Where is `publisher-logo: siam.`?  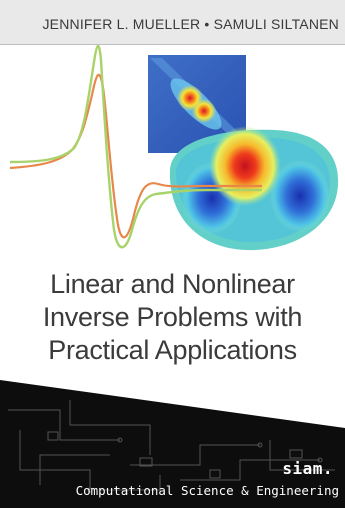 publisher-logo: siam. is located at coordinates (307, 468).